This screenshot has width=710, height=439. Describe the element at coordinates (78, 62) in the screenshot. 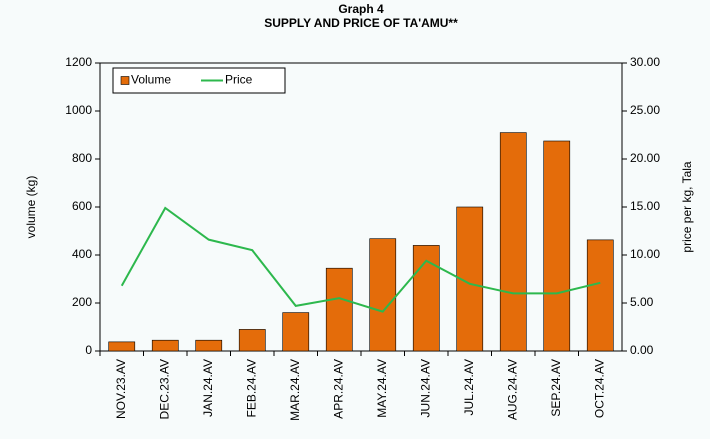

I see `y-tick-label: 1200` at that location.